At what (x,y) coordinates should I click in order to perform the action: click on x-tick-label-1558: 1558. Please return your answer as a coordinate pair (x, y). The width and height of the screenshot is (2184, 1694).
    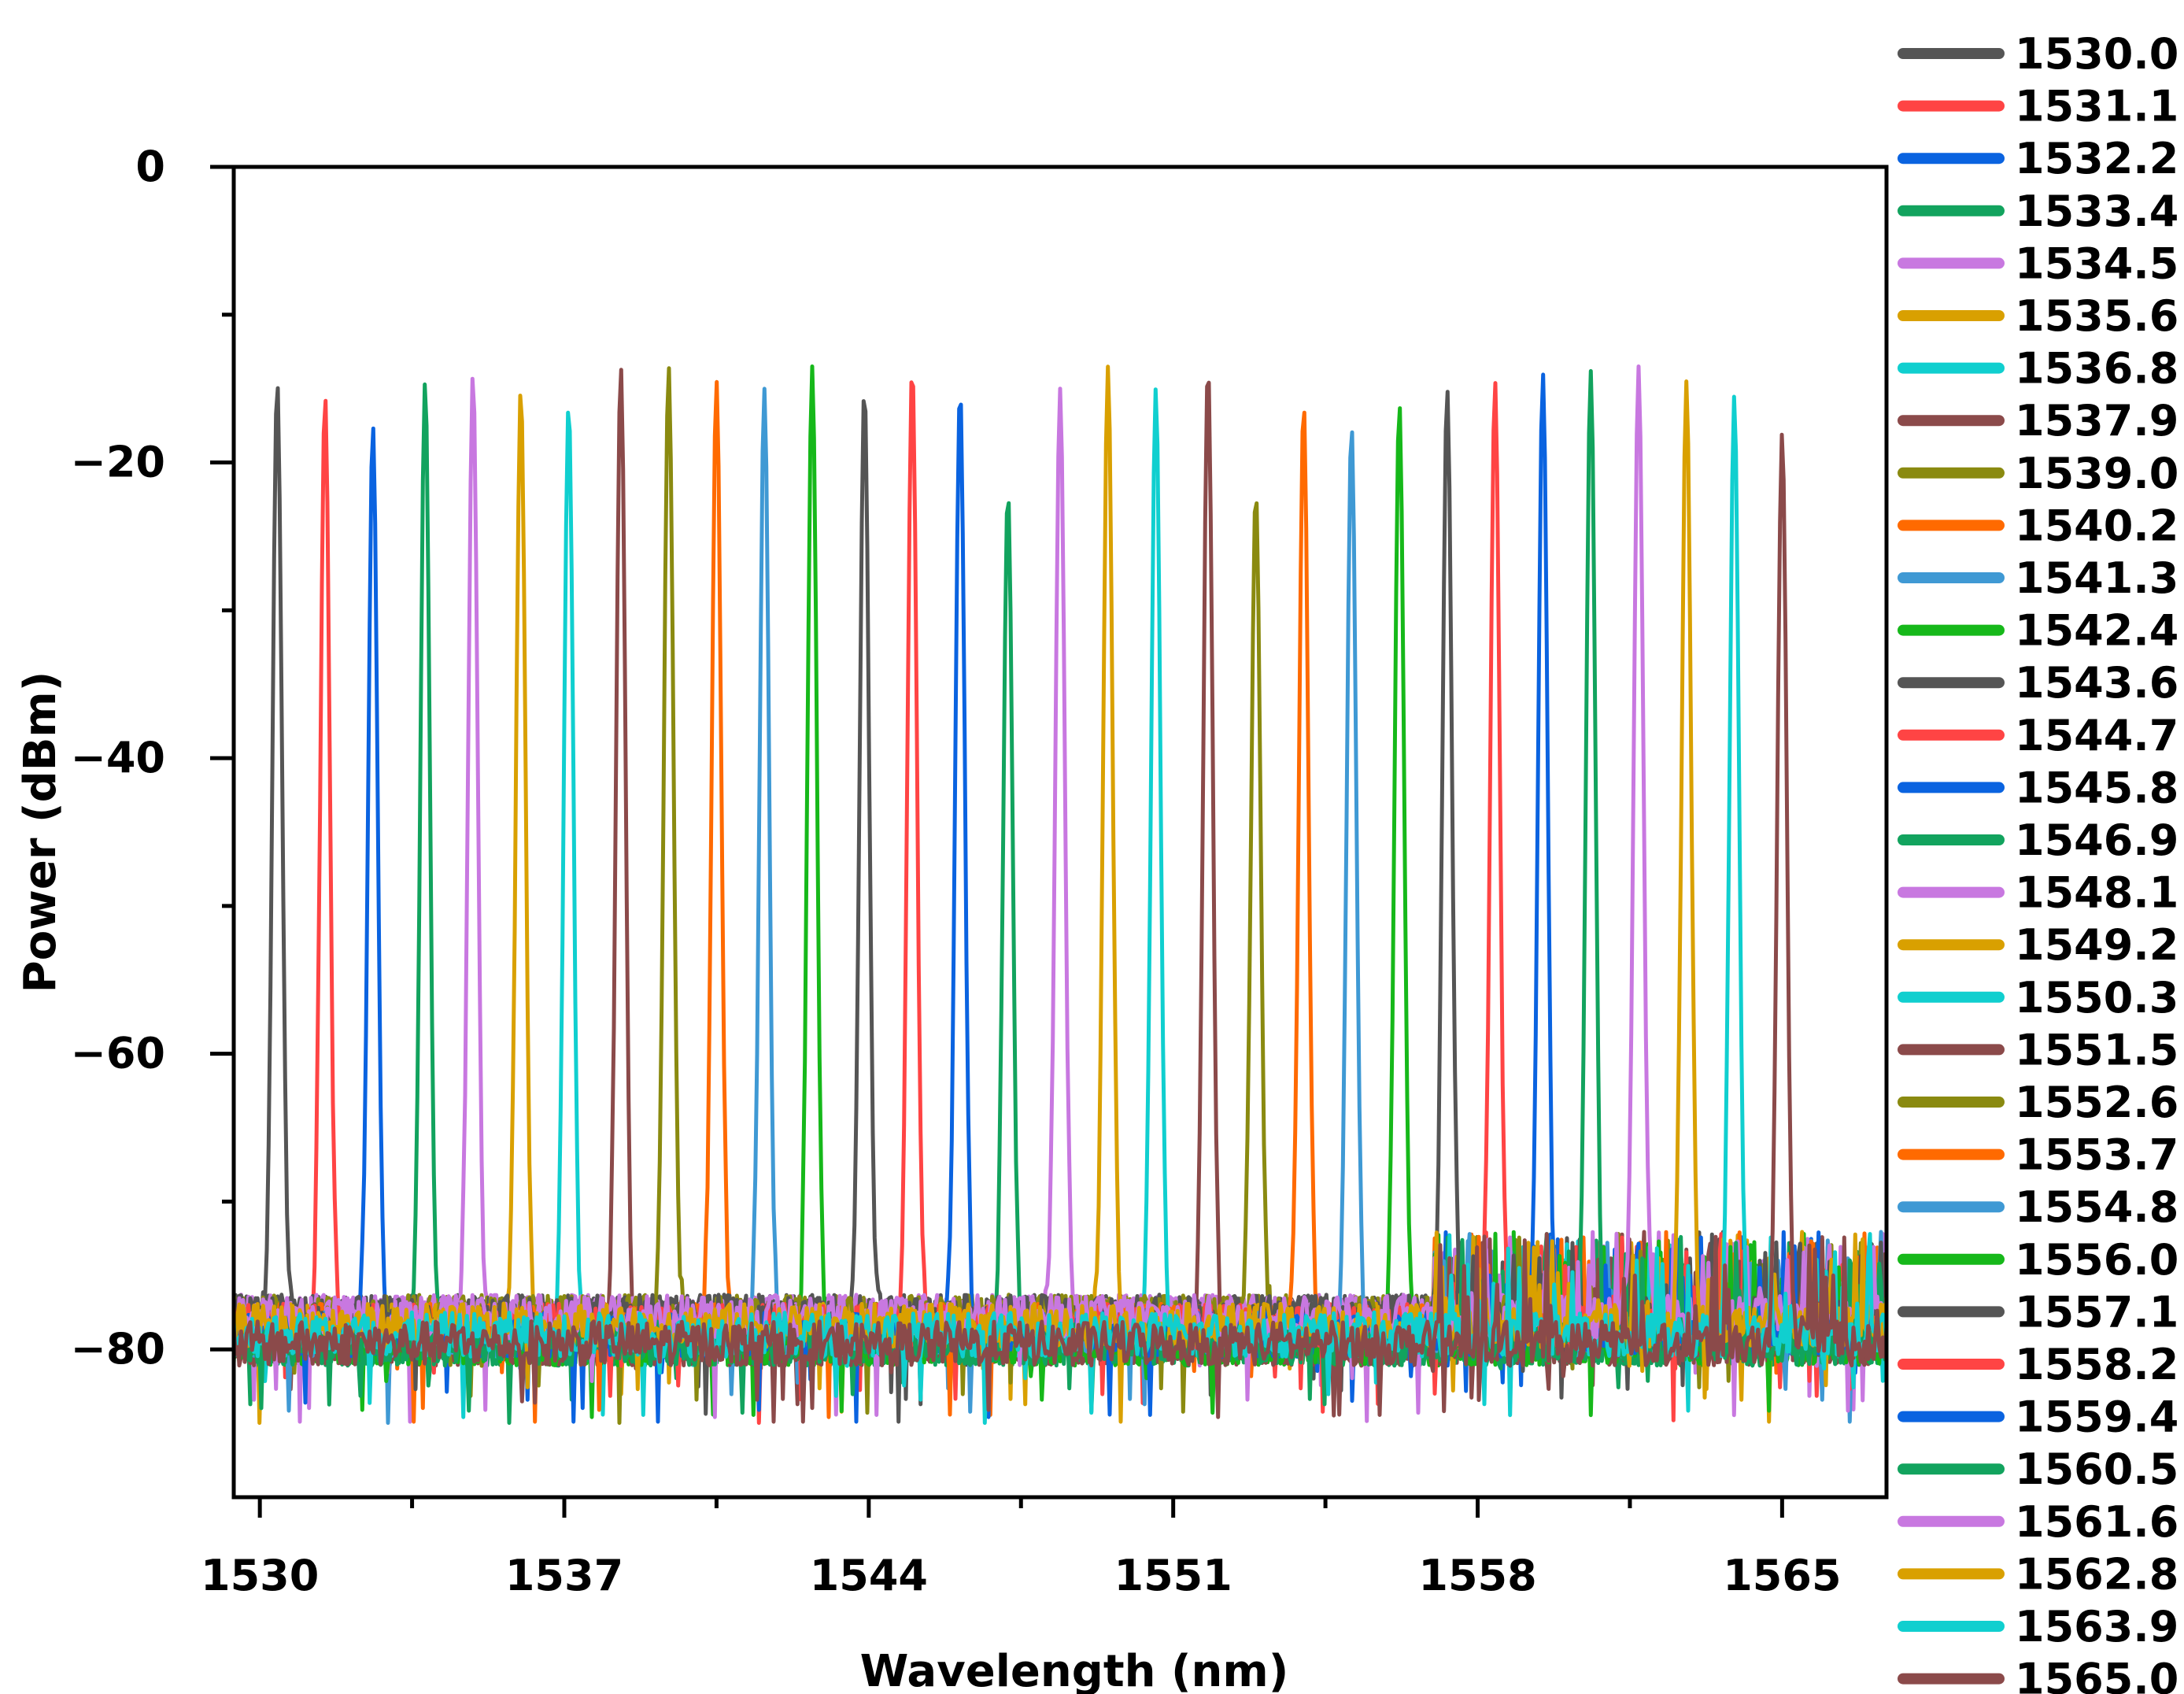
    Looking at the image, I should click on (1477, 1575).